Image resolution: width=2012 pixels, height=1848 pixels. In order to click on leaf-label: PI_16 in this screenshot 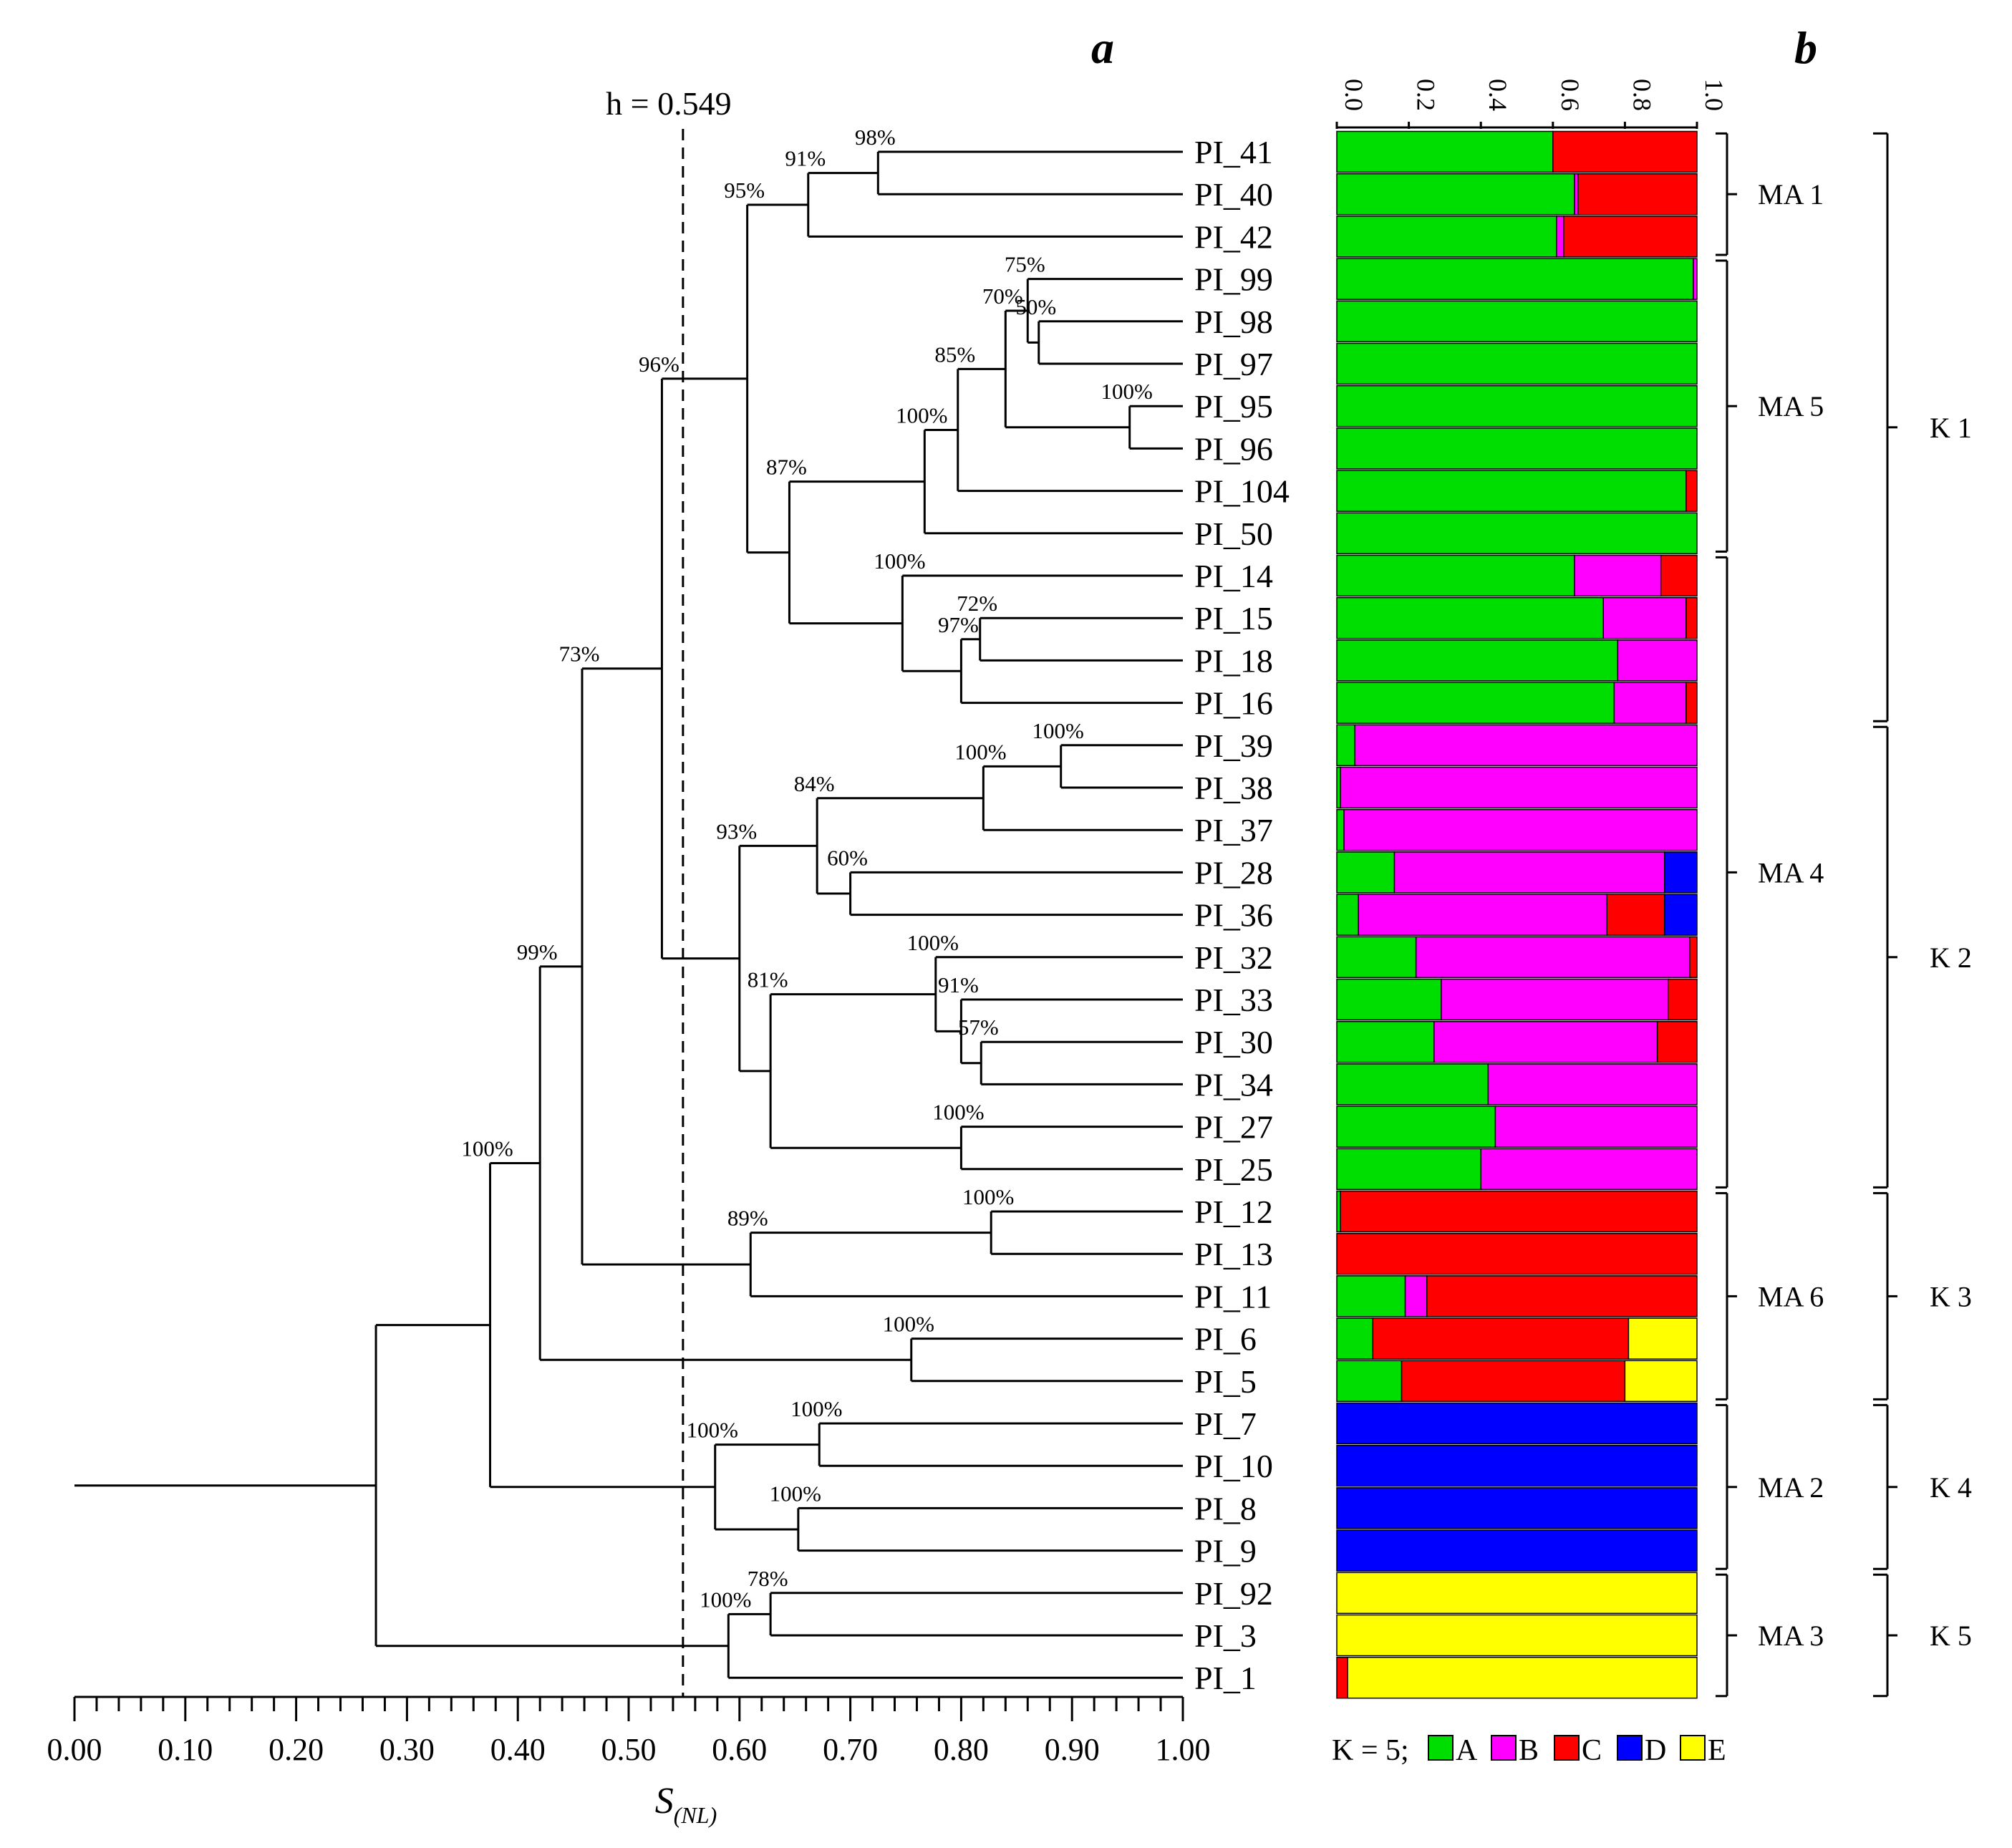, I will do `click(1233, 703)`.